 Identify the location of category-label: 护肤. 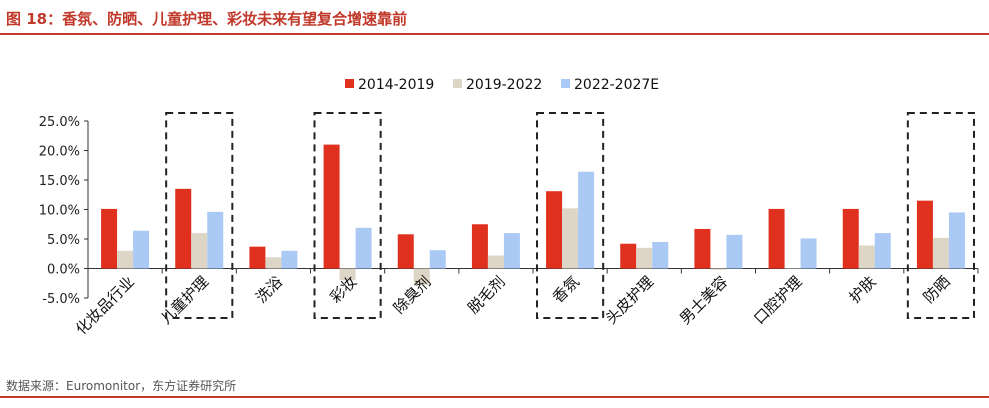
(863, 290).